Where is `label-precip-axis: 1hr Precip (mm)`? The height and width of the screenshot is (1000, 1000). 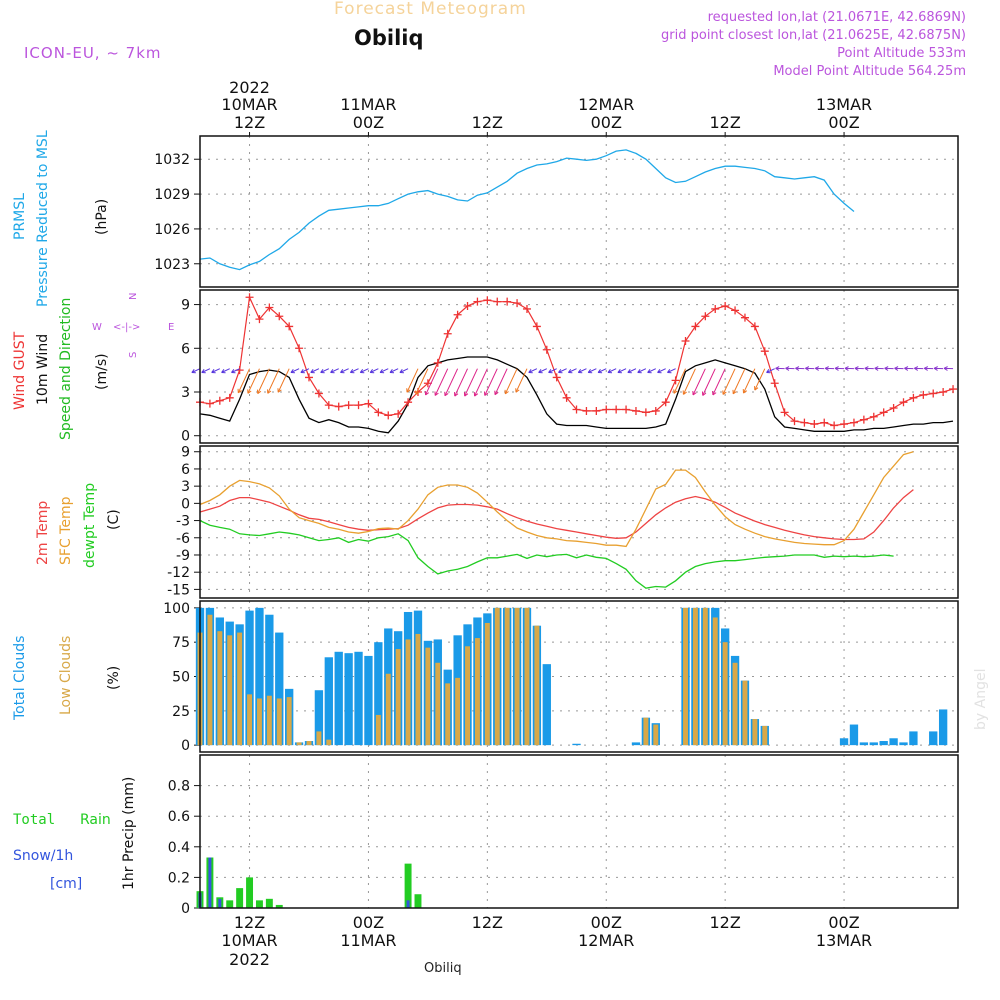 label-precip-axis: 1hr Precip (mm) is located at coordinates (129, 833).